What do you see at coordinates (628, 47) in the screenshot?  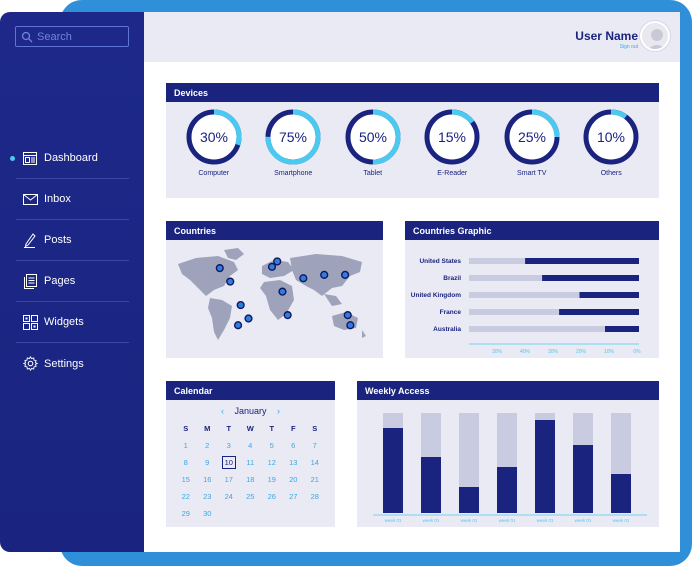 I see `sign-out-link: Sign out` at bounding box center [628, 47].